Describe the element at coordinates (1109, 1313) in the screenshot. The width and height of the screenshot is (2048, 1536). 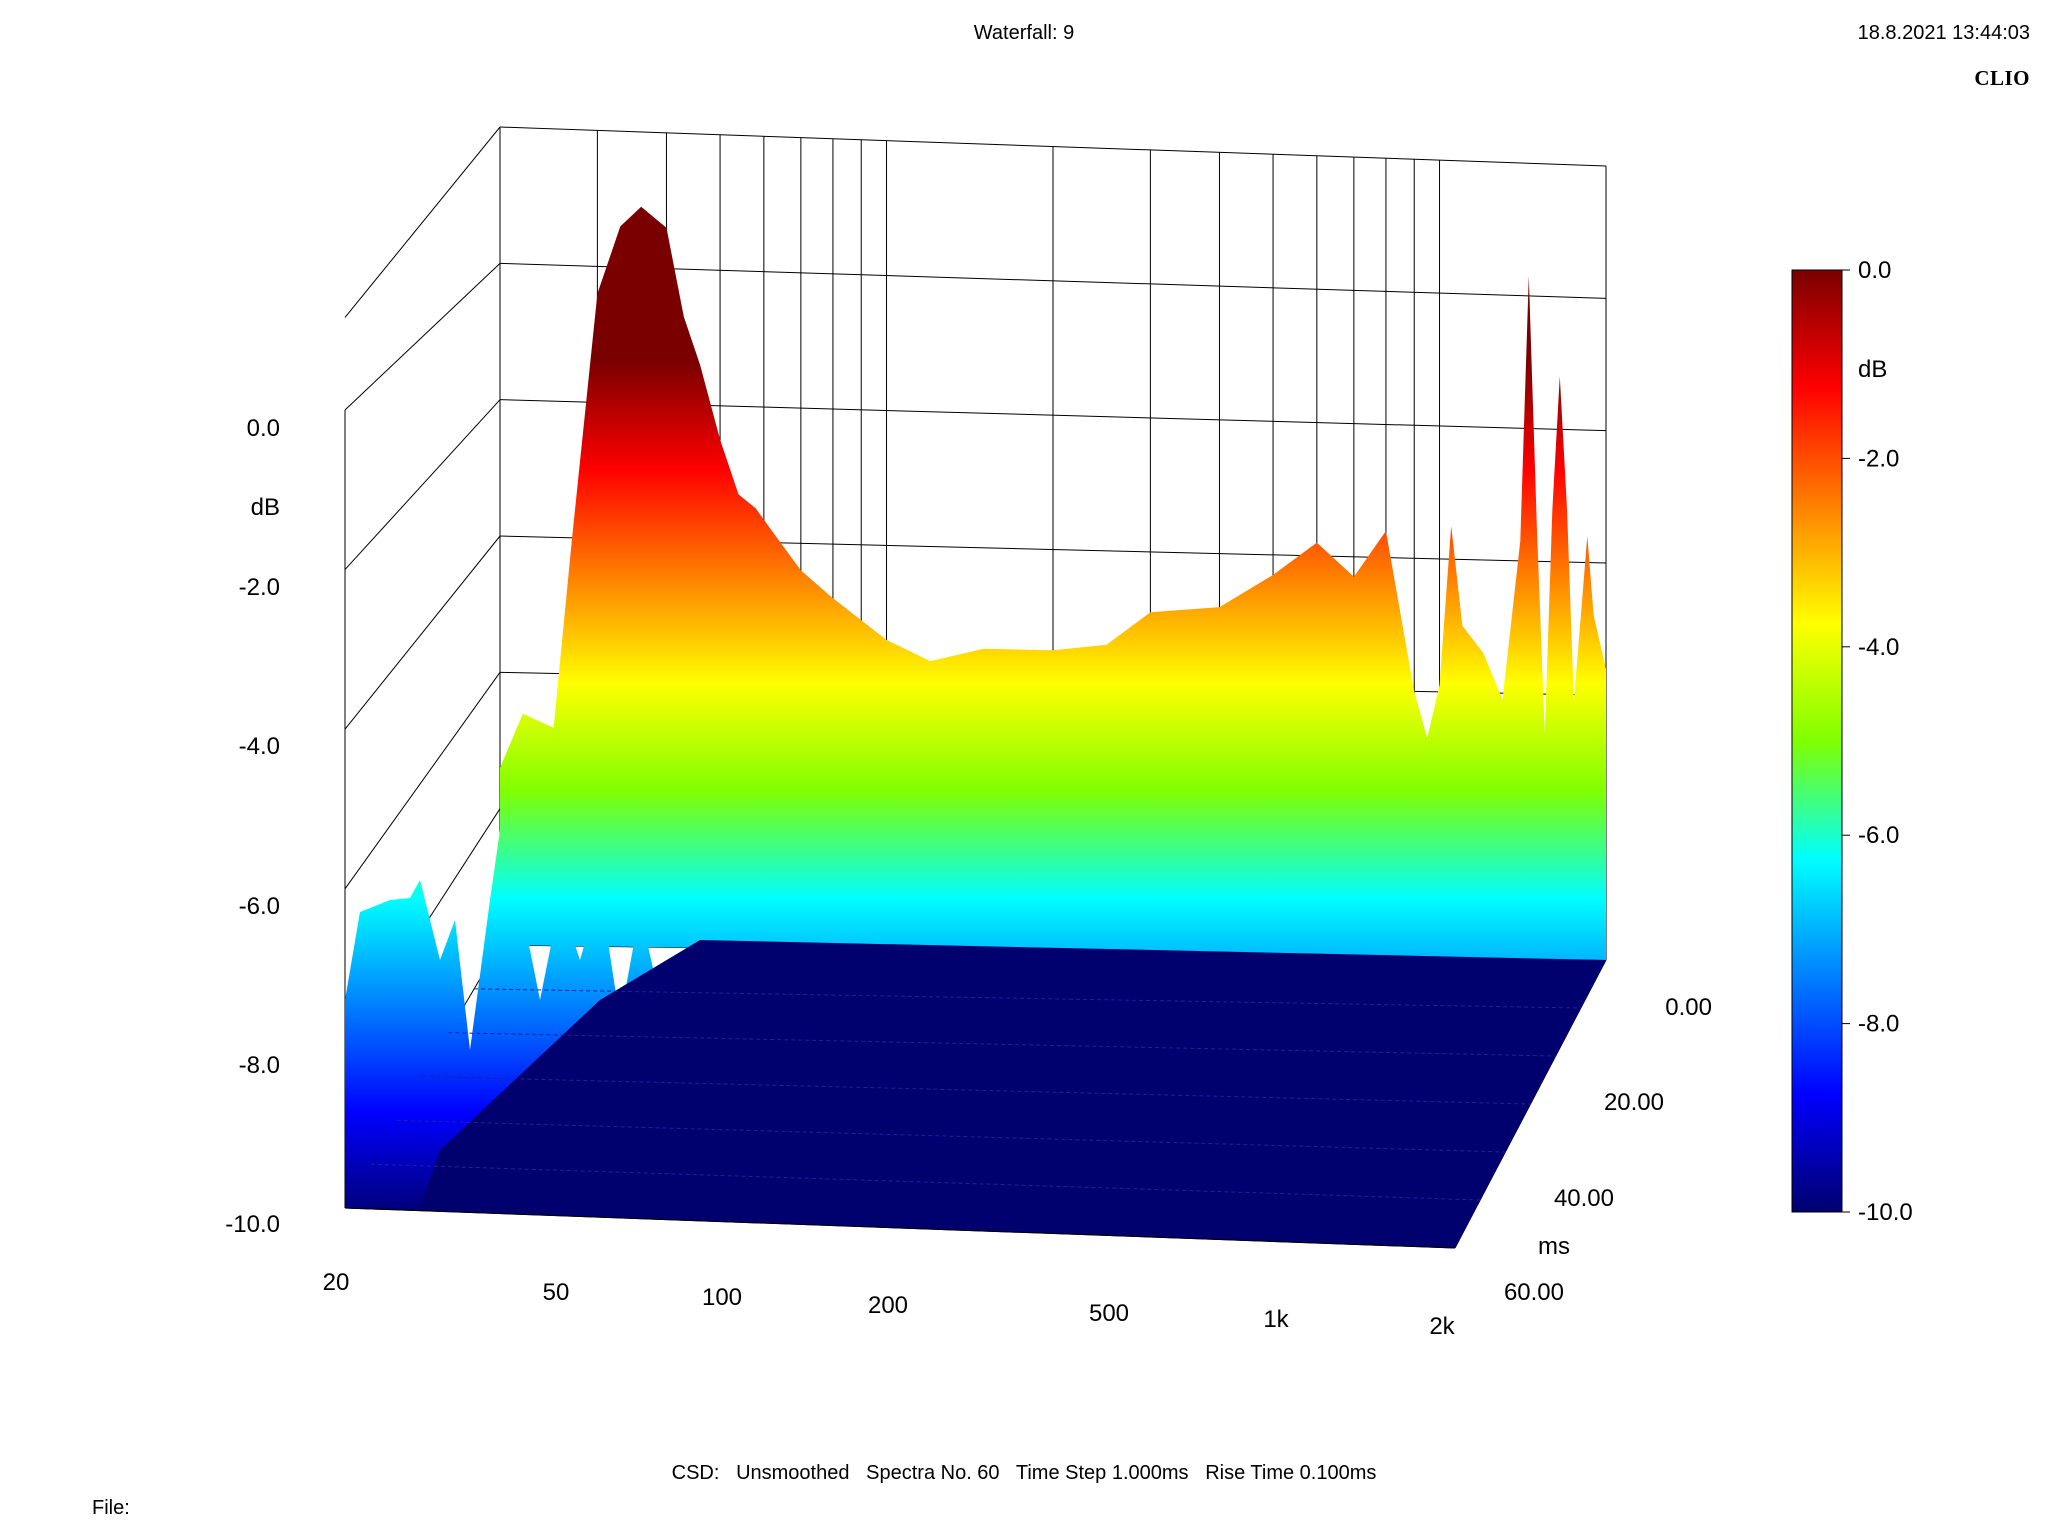
I see `x-tick-label: 500` at that location.